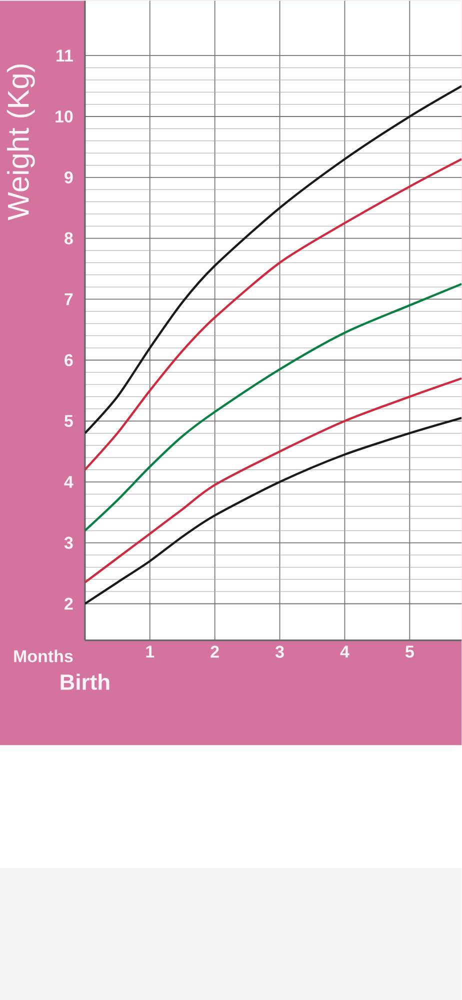  I want to click on y-tick-label: 10, so click(63, 116).